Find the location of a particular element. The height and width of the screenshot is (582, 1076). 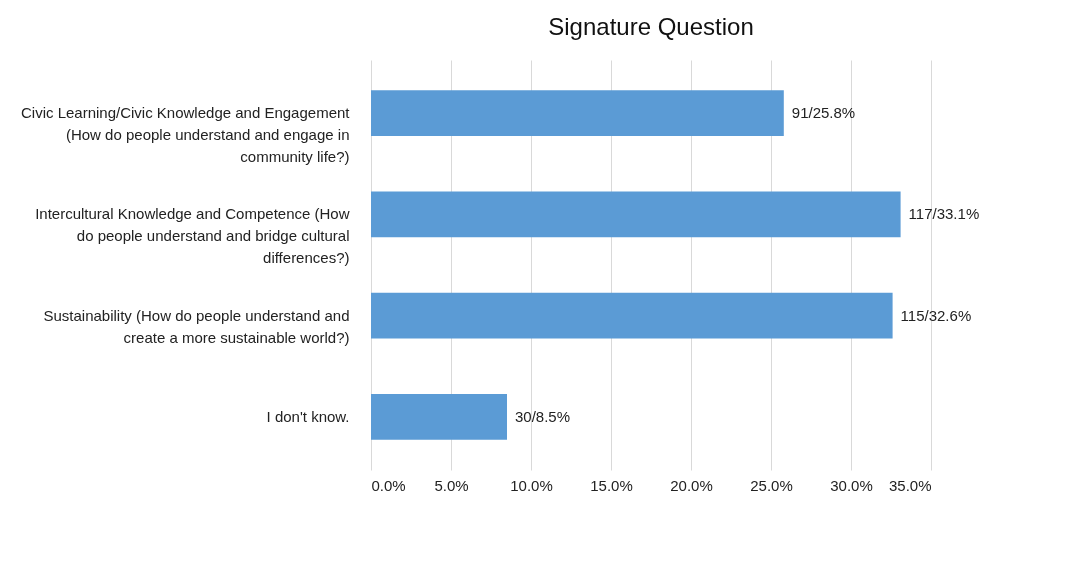

x-tick-label: 15.0% is located at coordinates (611, 485).